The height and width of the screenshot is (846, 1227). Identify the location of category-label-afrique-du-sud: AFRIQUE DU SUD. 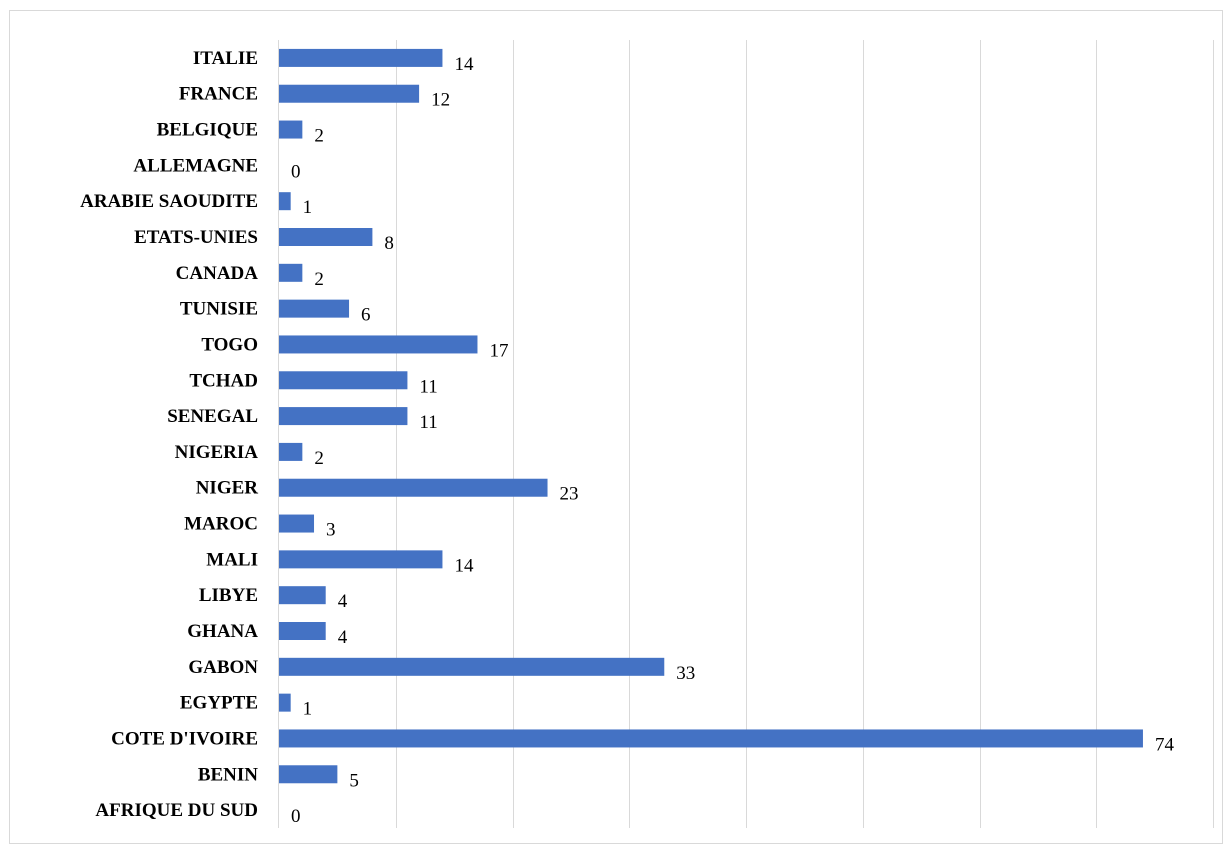
(176, 810).